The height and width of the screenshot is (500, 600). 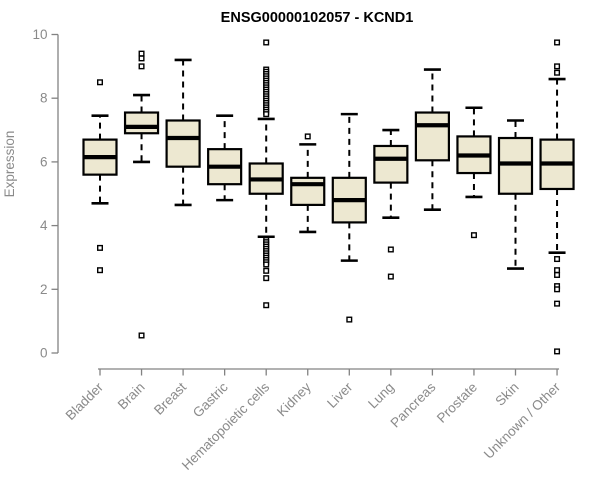 I want to click on box-lung, so click(x=391, y=164).